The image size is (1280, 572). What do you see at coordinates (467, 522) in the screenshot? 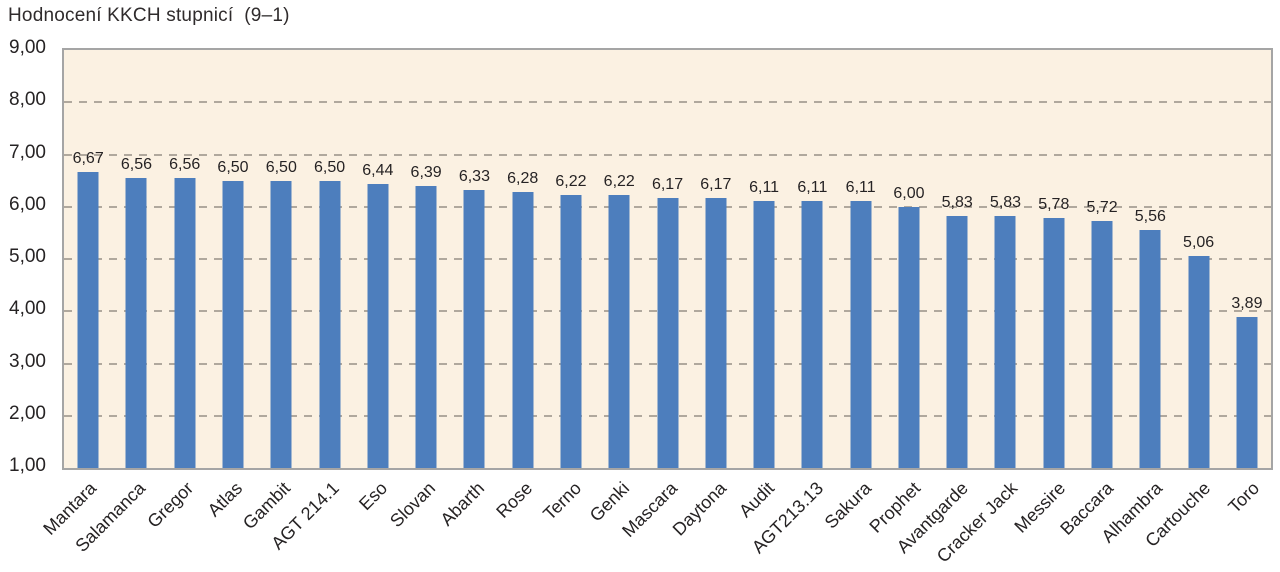
I see `x-label-slot: Abarth` at bounding box center [467, 522].